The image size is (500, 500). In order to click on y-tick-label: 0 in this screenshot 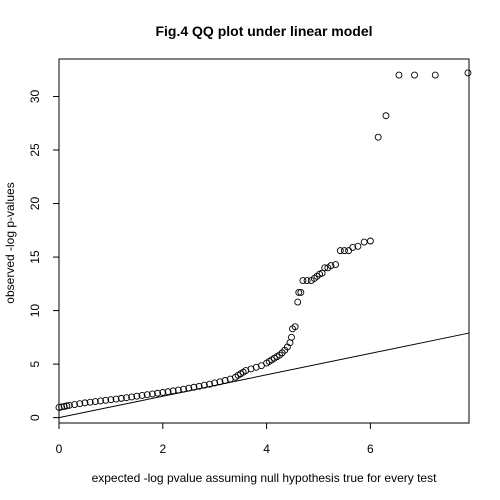, I will do `click(35, 417)`.